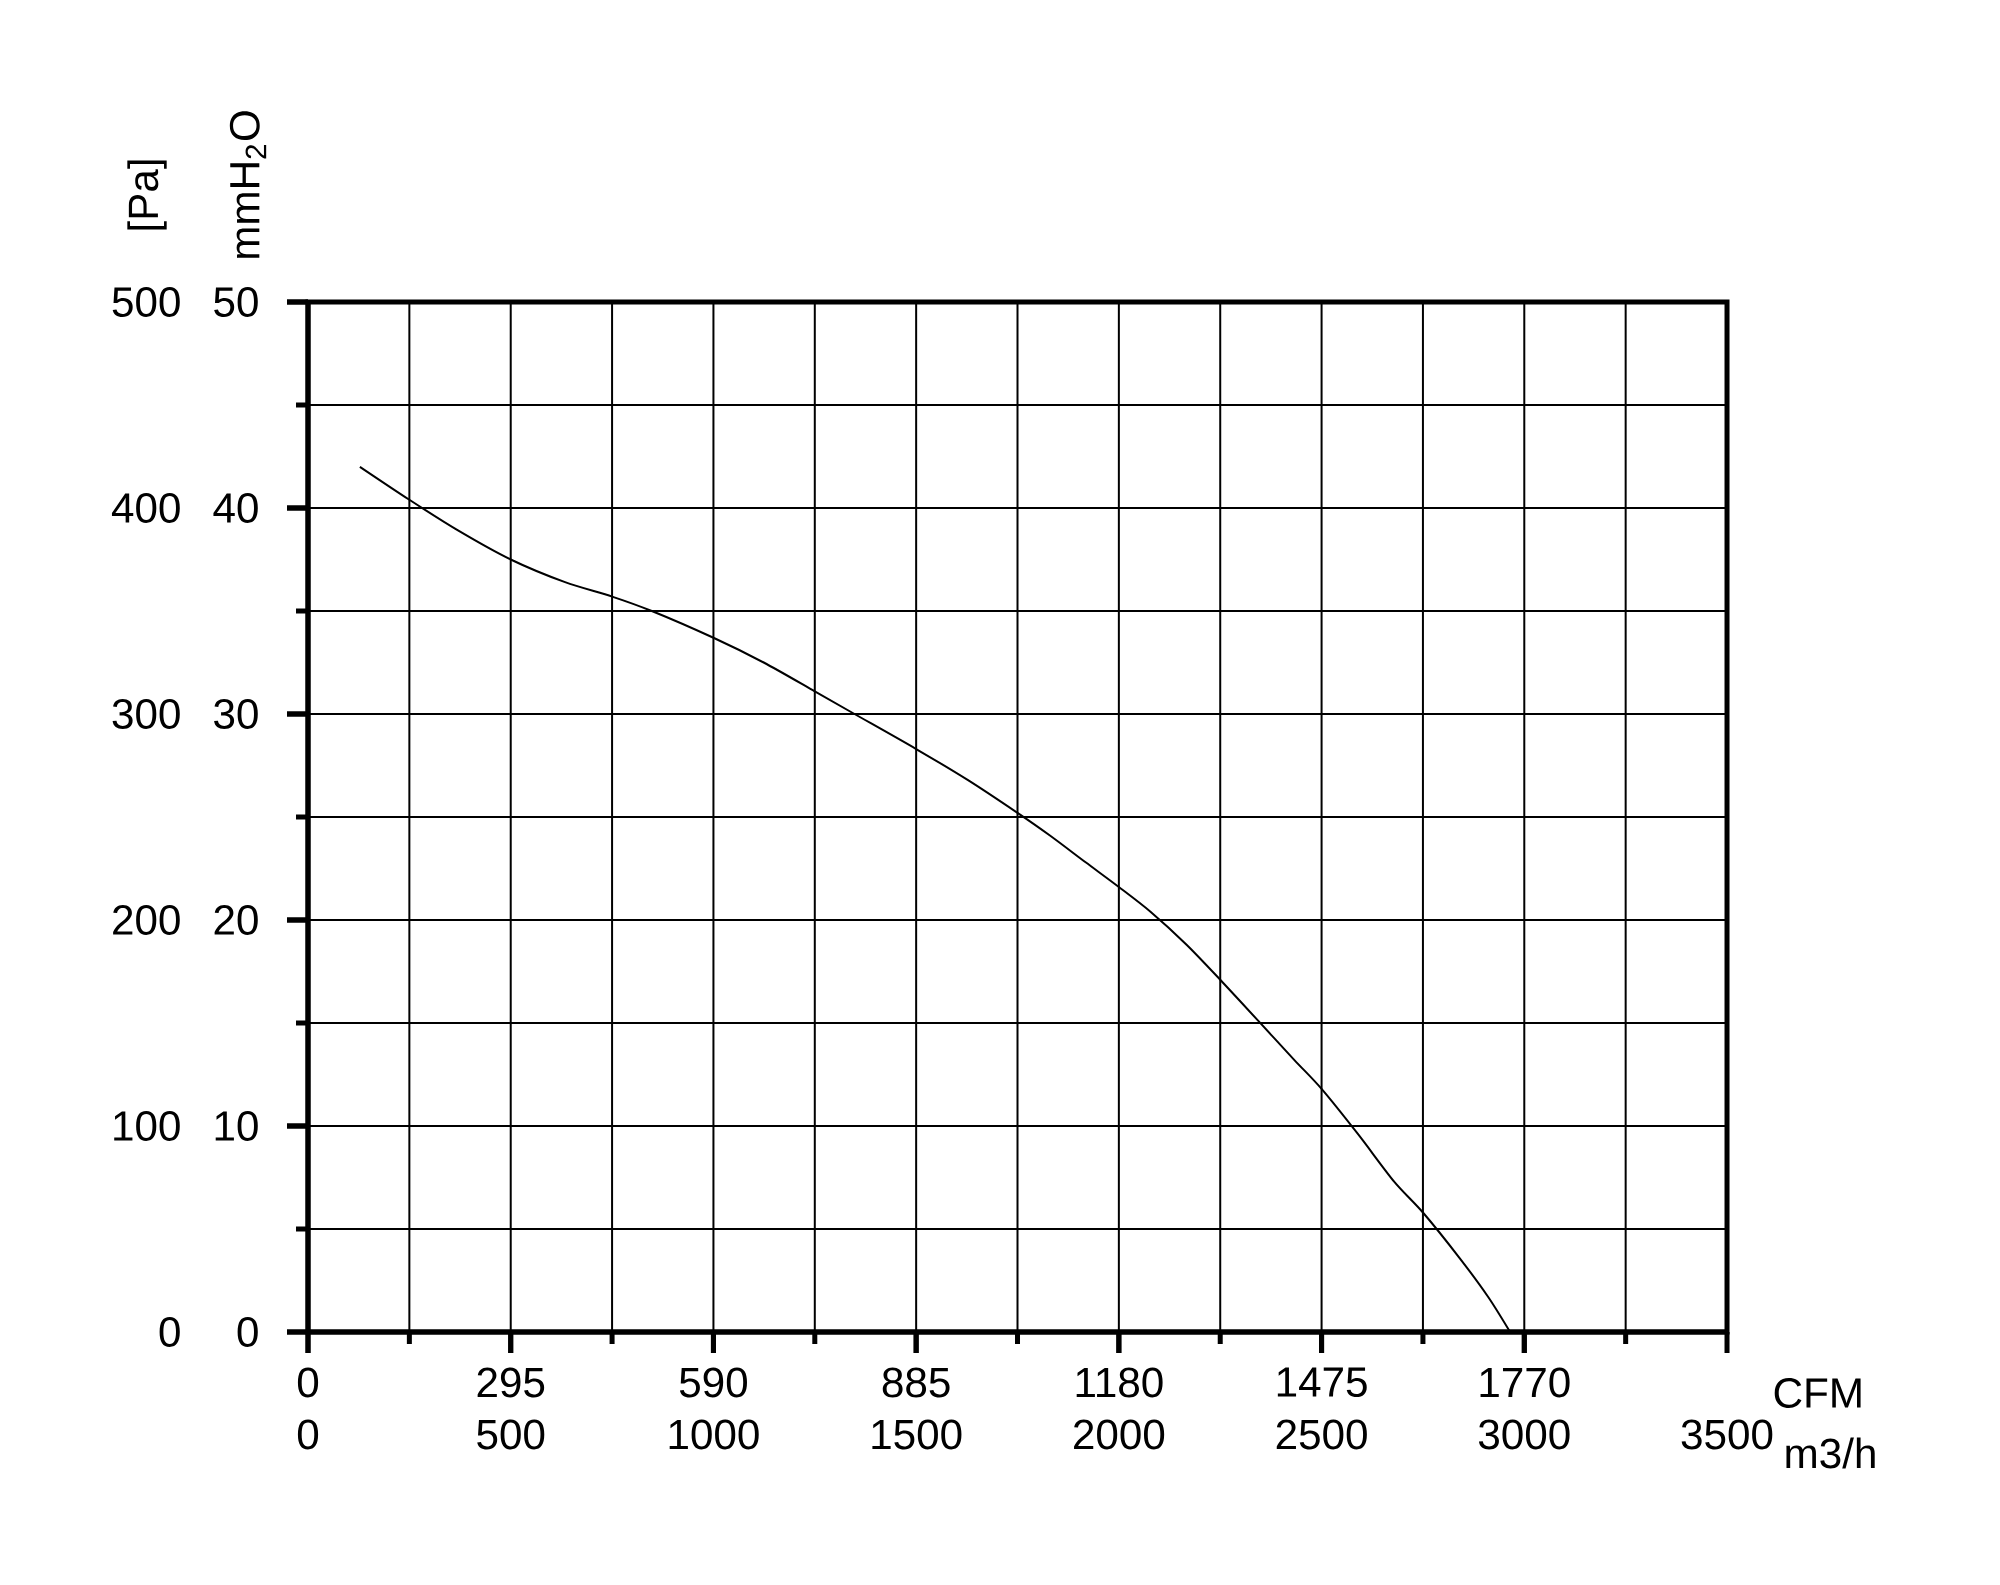  I want to click on y-tick-label: 100, so click(147, 1126).